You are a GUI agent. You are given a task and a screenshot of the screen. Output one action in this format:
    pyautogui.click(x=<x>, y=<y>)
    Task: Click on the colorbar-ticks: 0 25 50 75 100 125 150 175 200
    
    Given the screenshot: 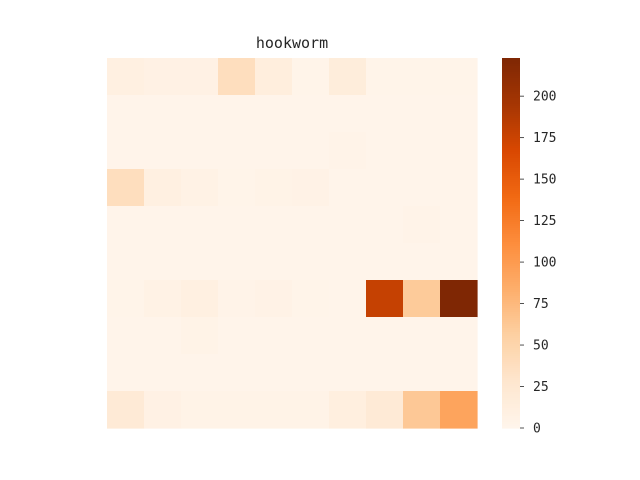 What is the action you would take?
    pyautogui.click(x=538, y=263)
    